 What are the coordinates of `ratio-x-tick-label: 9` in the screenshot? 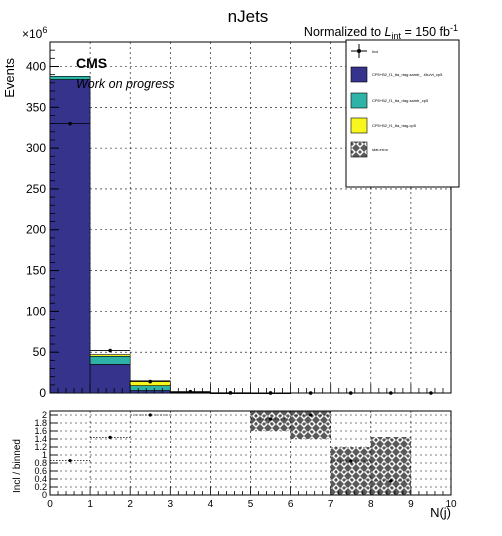 It's located at (411, 504).